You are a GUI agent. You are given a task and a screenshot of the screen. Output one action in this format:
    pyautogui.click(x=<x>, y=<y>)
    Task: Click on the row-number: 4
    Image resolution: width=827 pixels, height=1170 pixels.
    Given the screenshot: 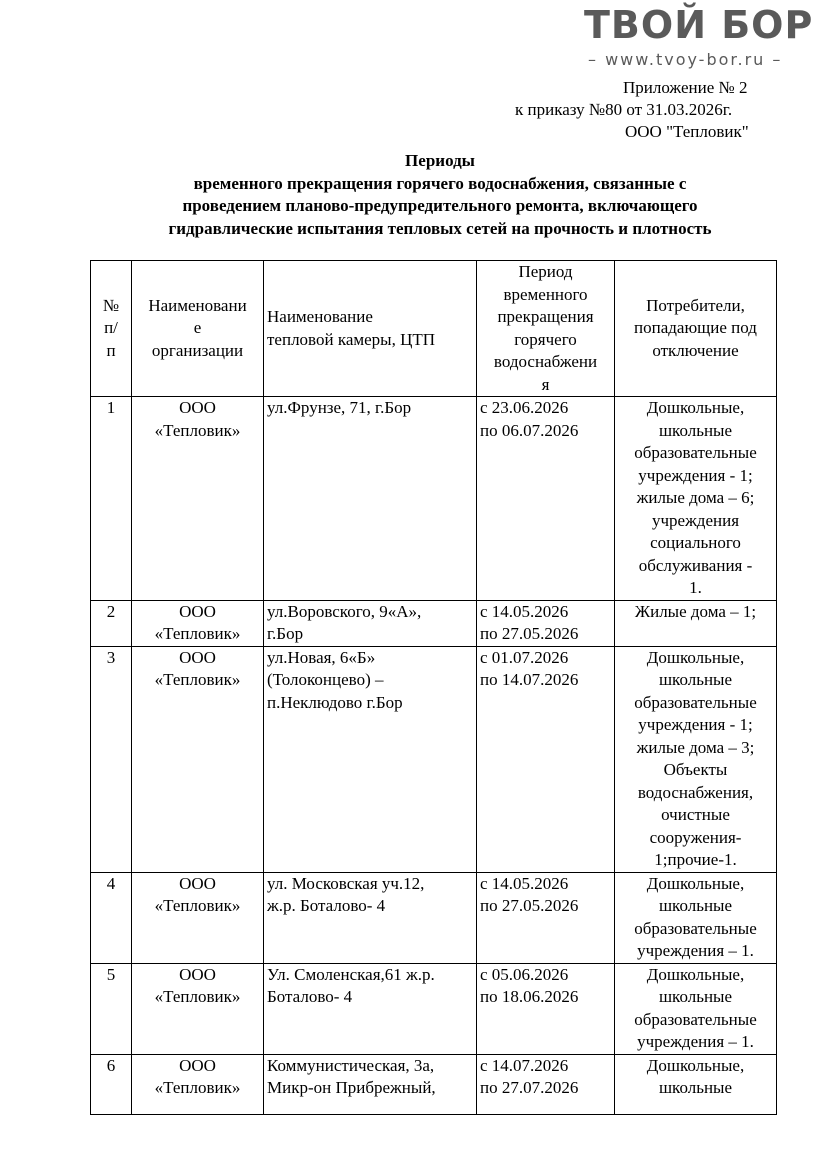 What is the action you would take?
    pyautogui.click(x=111, y=917)
    